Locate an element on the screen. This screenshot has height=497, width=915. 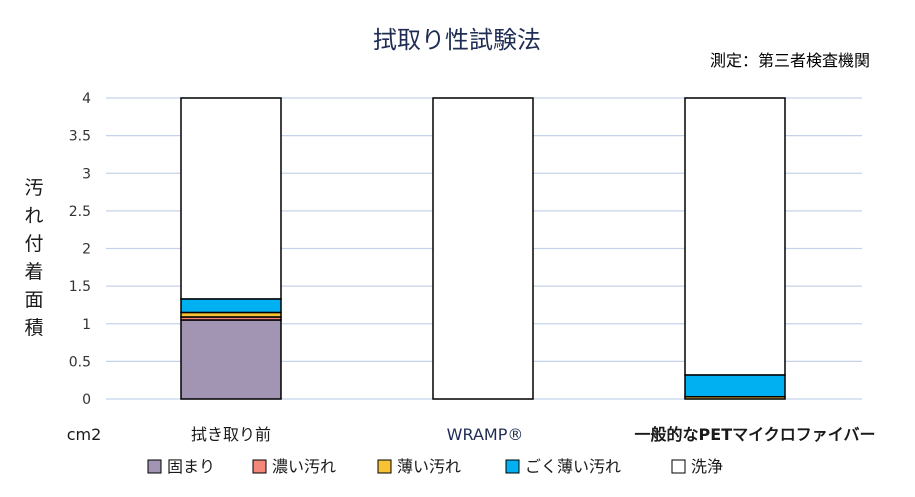
y-tick-label: 2.5 is located at coordinates (80, 212).